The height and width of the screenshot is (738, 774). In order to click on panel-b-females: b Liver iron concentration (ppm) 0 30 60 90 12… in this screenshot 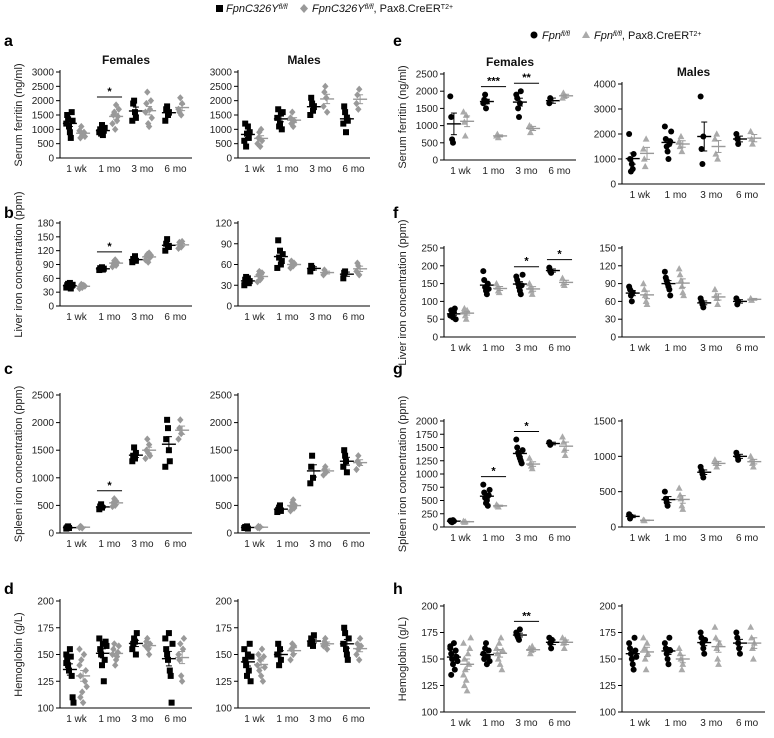, I will do `click(98, 264)`.